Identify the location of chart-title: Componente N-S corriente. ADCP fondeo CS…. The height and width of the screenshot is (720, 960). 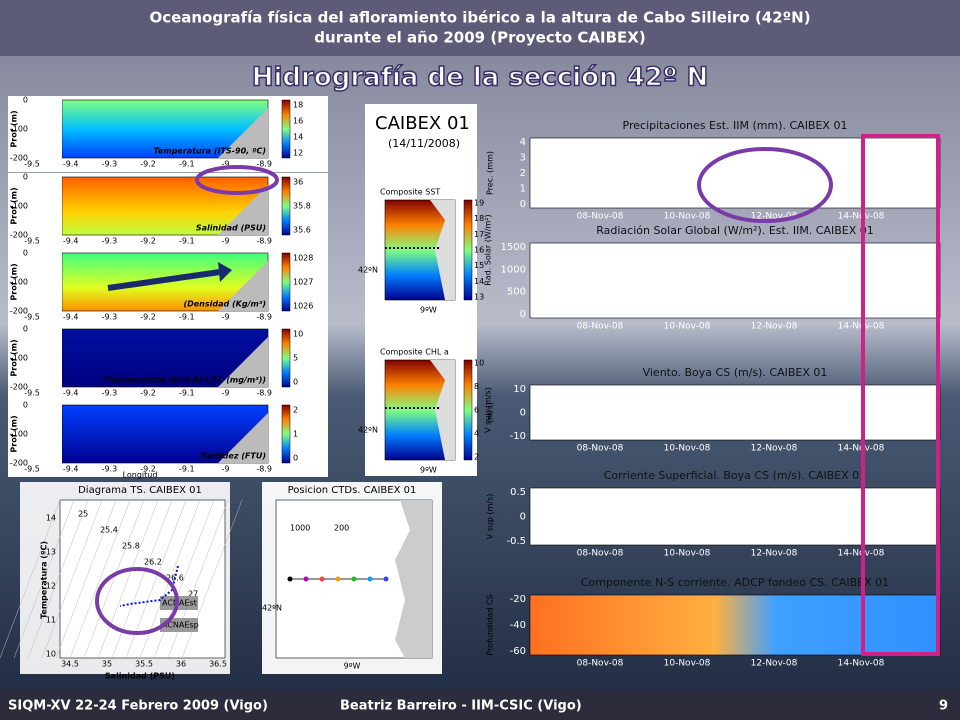
(735, 582).